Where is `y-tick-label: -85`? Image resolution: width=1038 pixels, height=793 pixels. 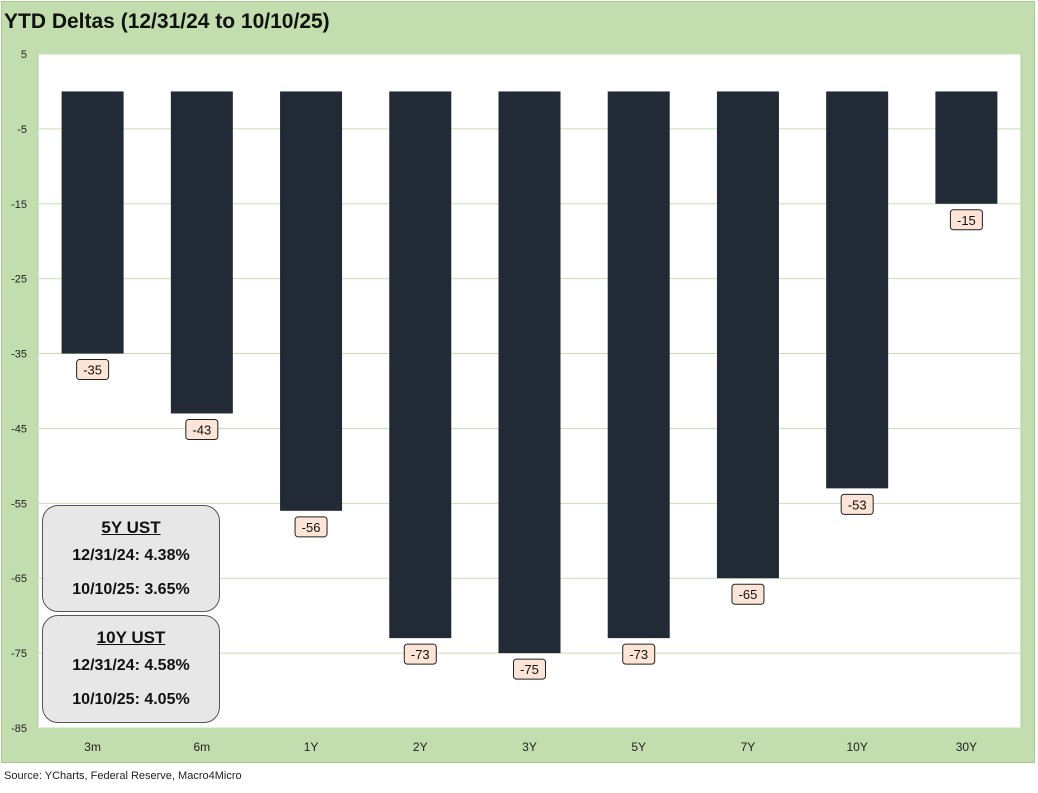 y-tick-label: -85 is located at coordinates (19, 729).